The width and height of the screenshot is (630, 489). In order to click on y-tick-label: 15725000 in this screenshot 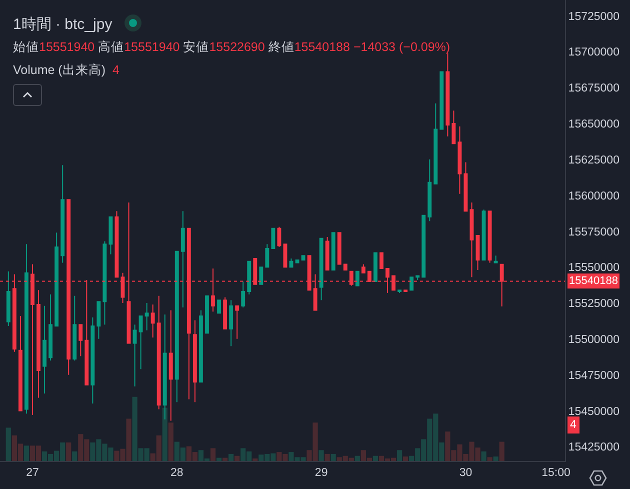, I will do `click(594, 16)`.